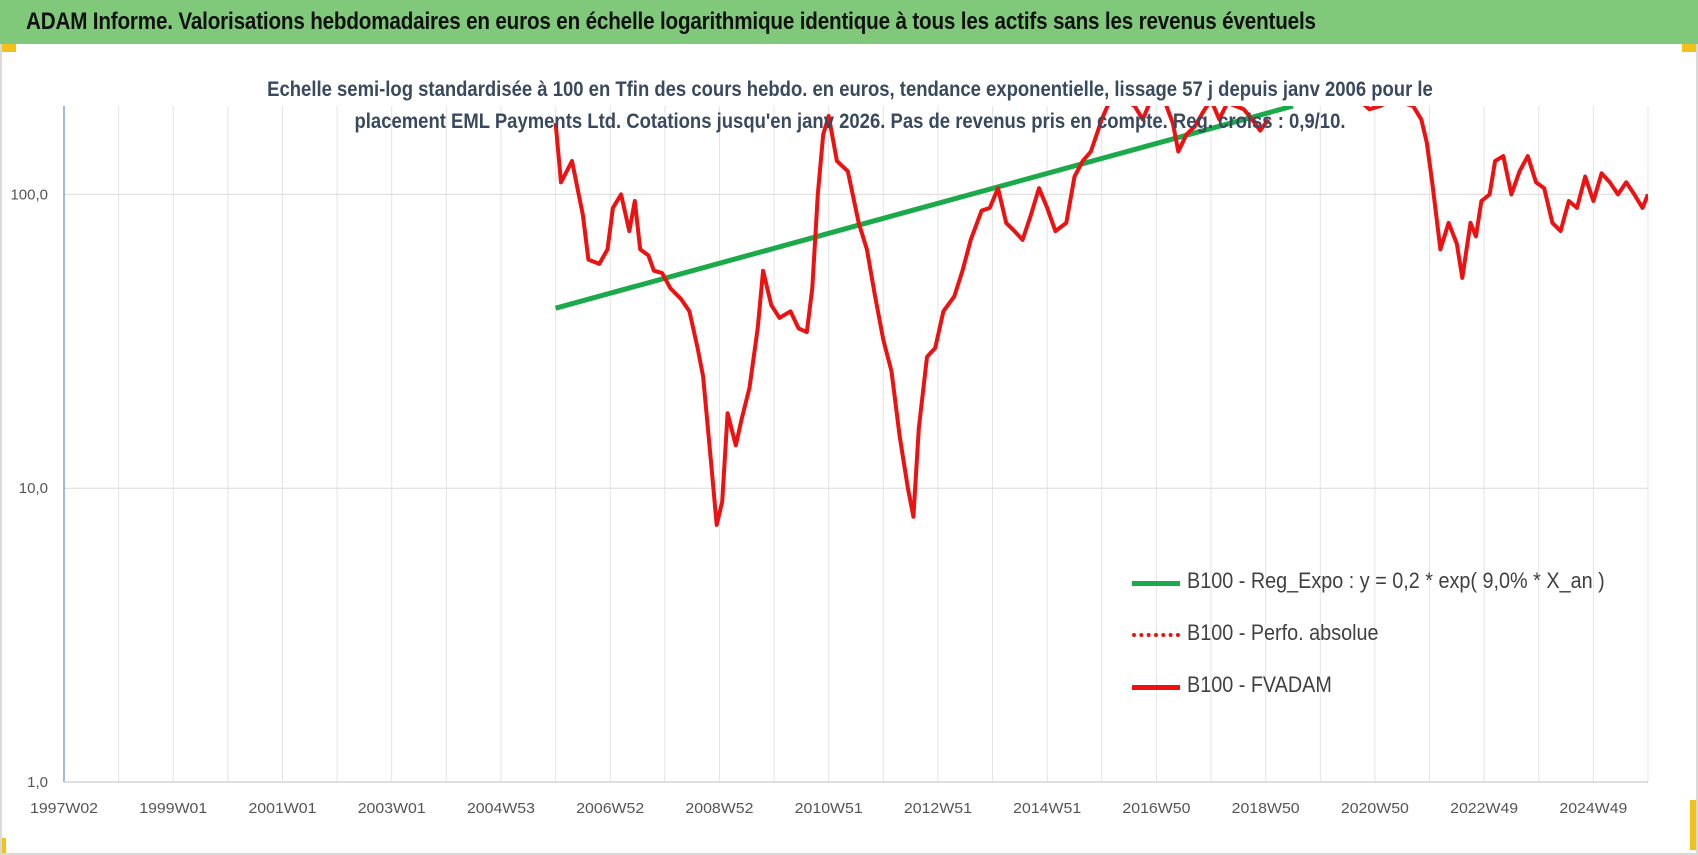  Describe the element at coordinates (33, 488) in the screenshot. I see `y-tick-label: 10,0` at that location.